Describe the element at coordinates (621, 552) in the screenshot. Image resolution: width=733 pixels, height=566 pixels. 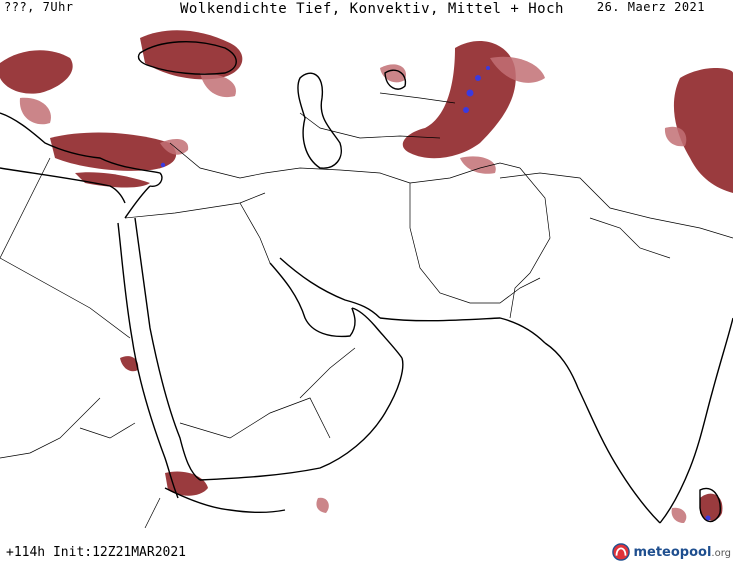
I see `meteopool-logo-icon` at that location.